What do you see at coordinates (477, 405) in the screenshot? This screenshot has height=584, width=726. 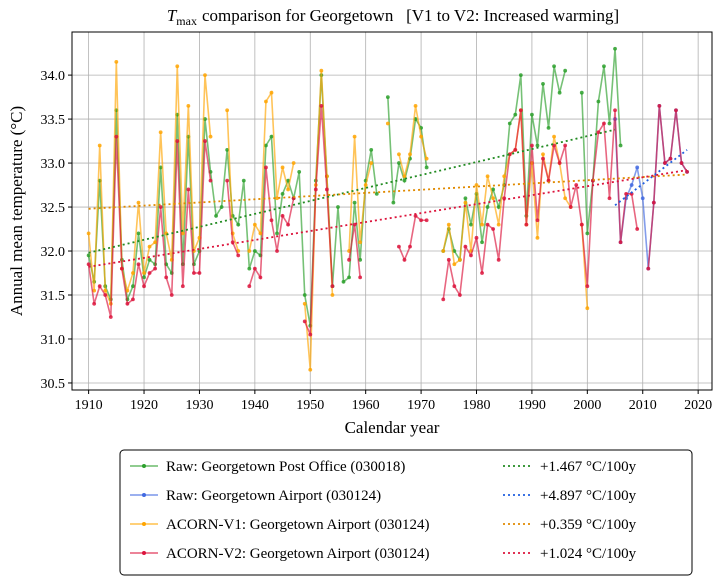 I see `x-tick-label: 1980` at bounding box center [477, 405].